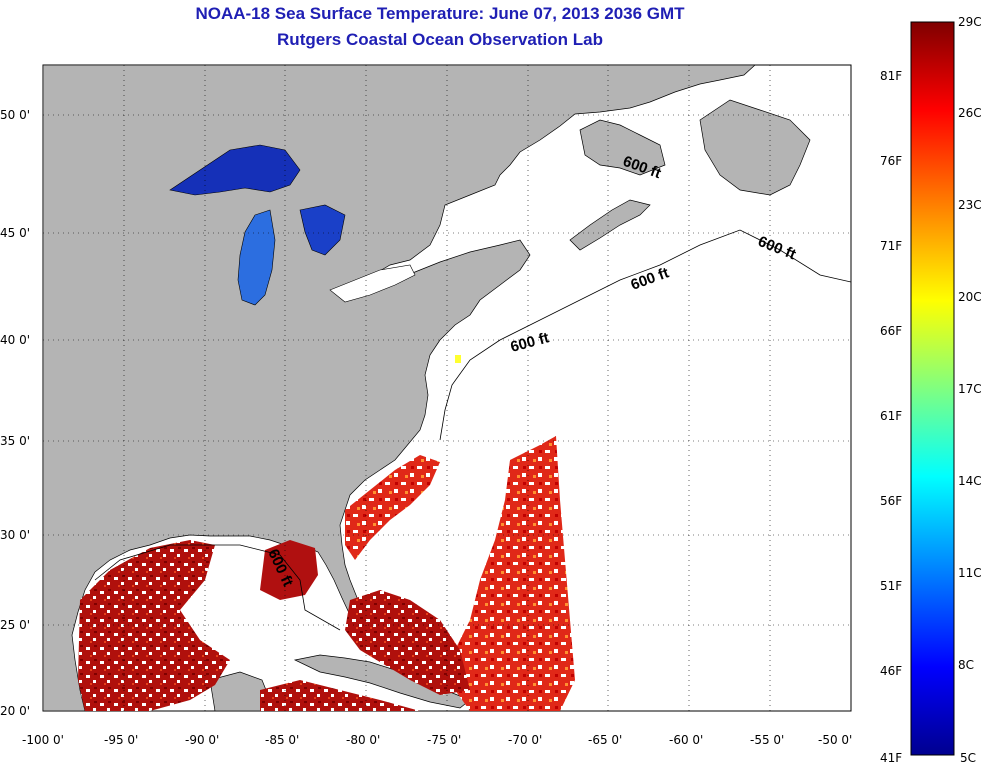 The width and height of the screenshot is (984, 770). What do you see at coordinates (407, 642) in the screenshot?
I see `sst-caribbean` at bounding box center [407, 642].